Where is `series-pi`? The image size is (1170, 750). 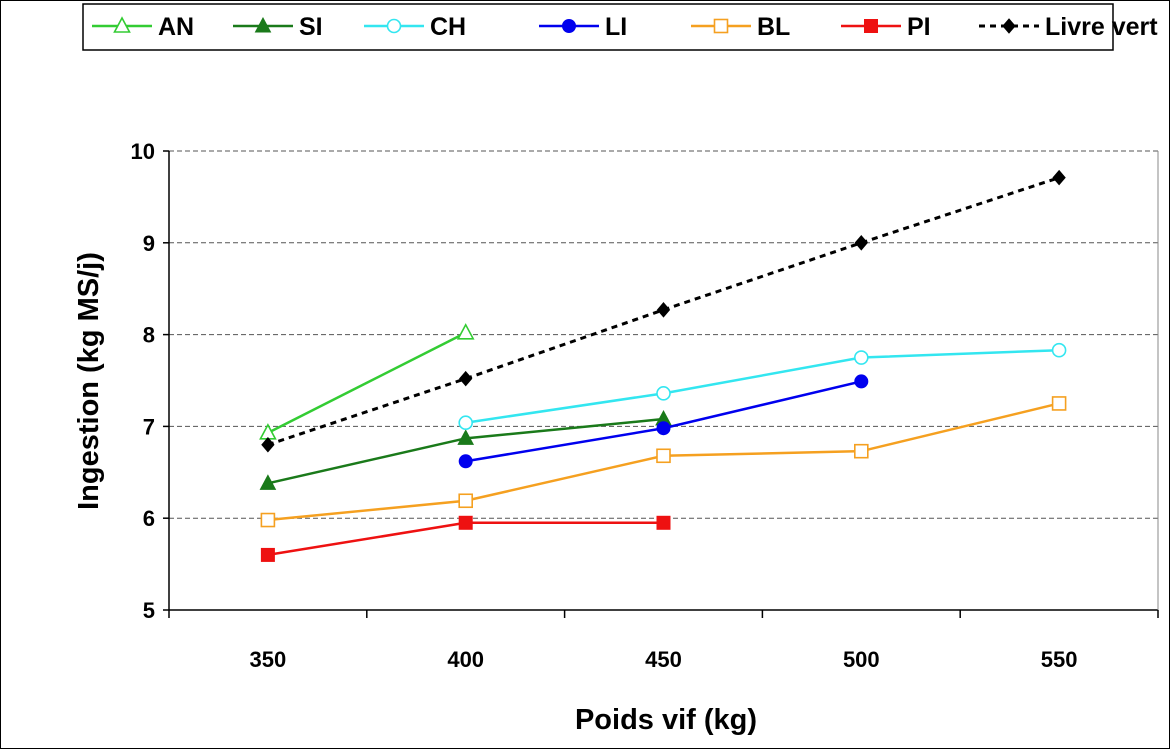
series-pi is located at coordinates (465, 538).